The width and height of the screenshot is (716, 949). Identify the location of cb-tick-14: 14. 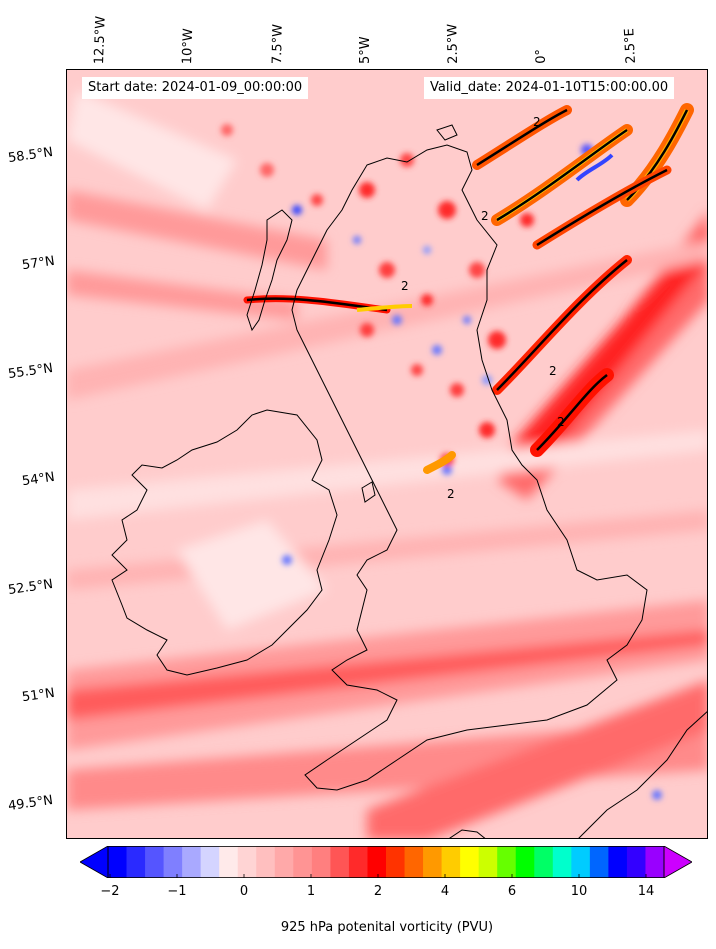
(646, 891).